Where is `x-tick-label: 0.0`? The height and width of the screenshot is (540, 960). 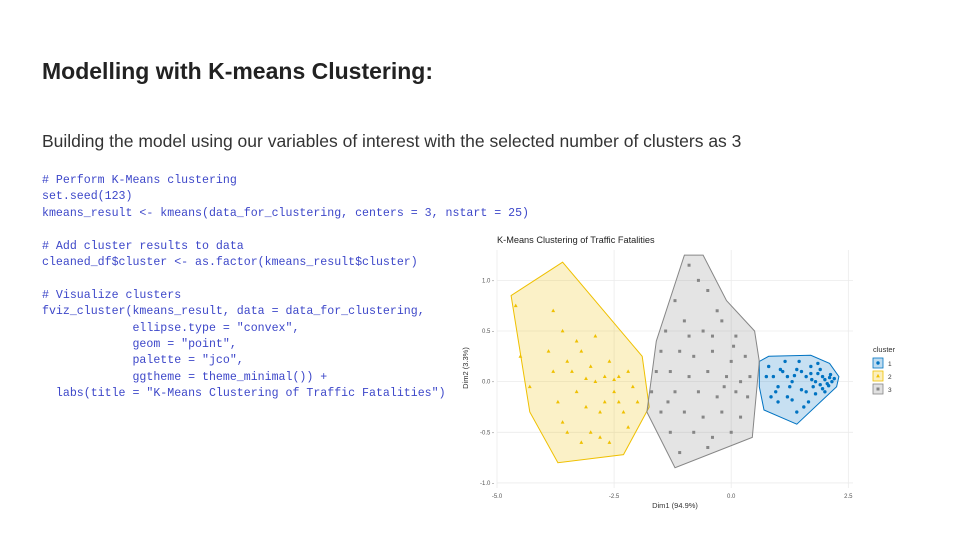 x-tick-label: 0.0 is located at coordinates (731, 497).